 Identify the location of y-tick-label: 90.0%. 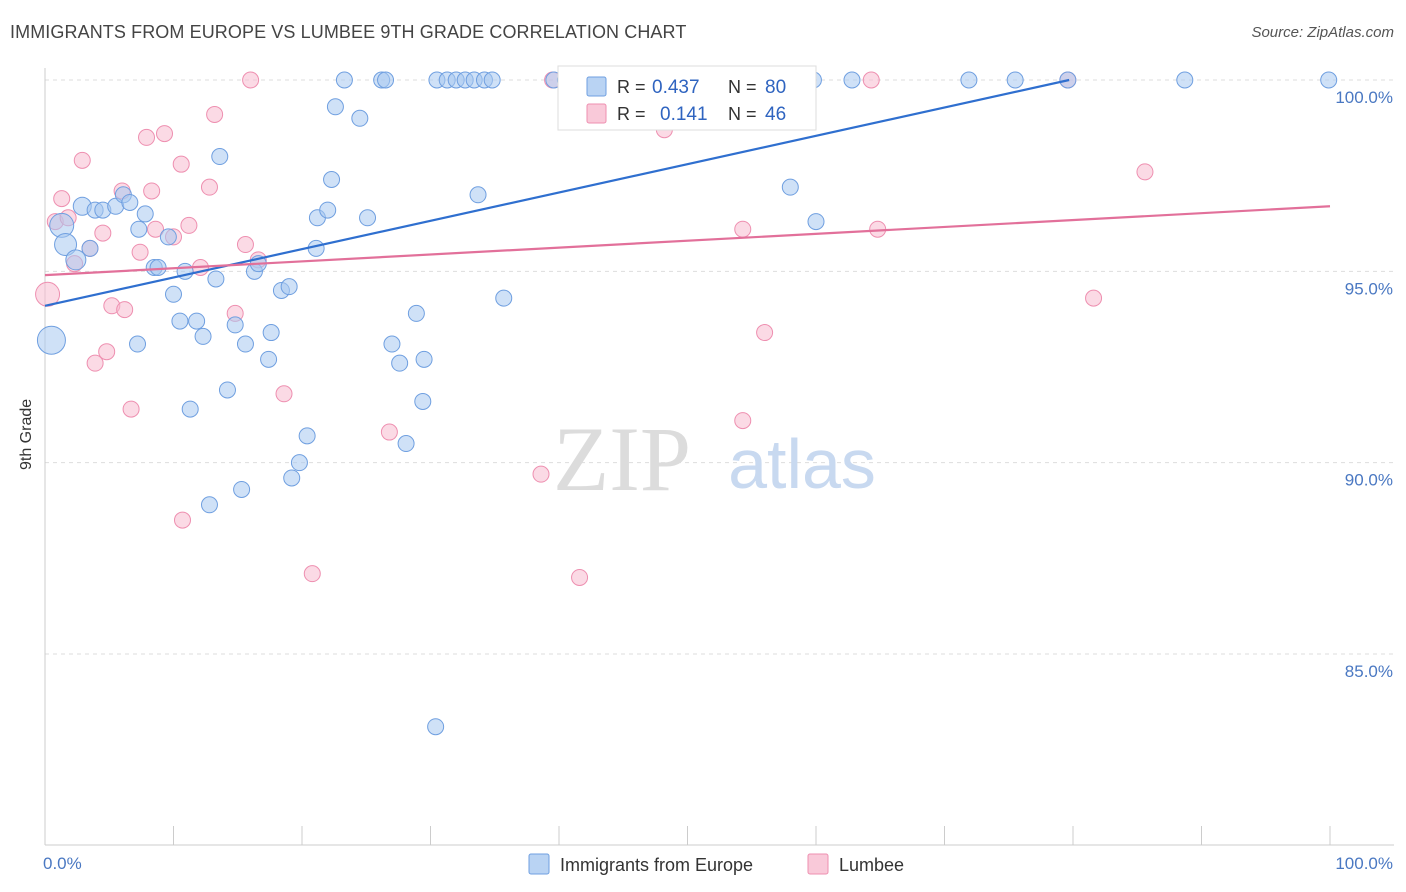
(1369, 480).